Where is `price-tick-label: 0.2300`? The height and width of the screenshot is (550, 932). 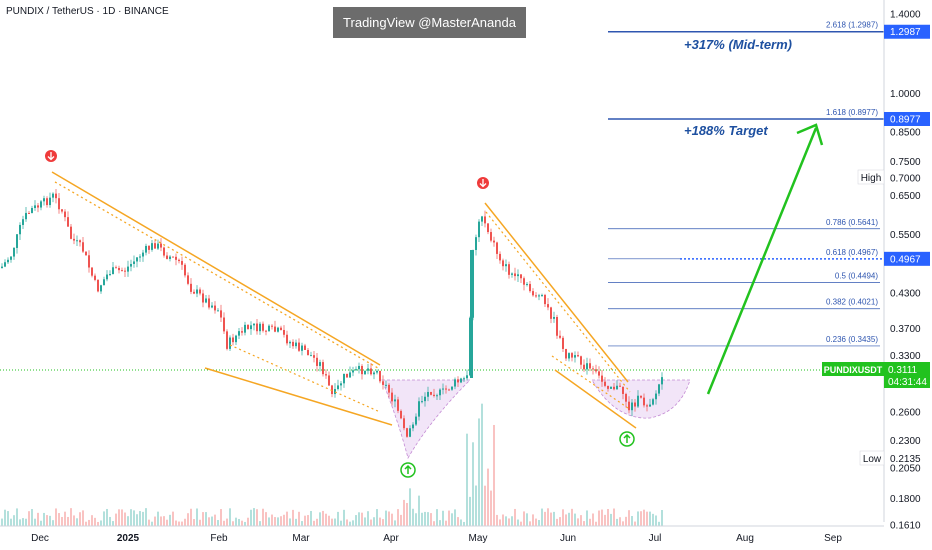
price-tick-label: 0.2300 is located at coordinates (905, 441).